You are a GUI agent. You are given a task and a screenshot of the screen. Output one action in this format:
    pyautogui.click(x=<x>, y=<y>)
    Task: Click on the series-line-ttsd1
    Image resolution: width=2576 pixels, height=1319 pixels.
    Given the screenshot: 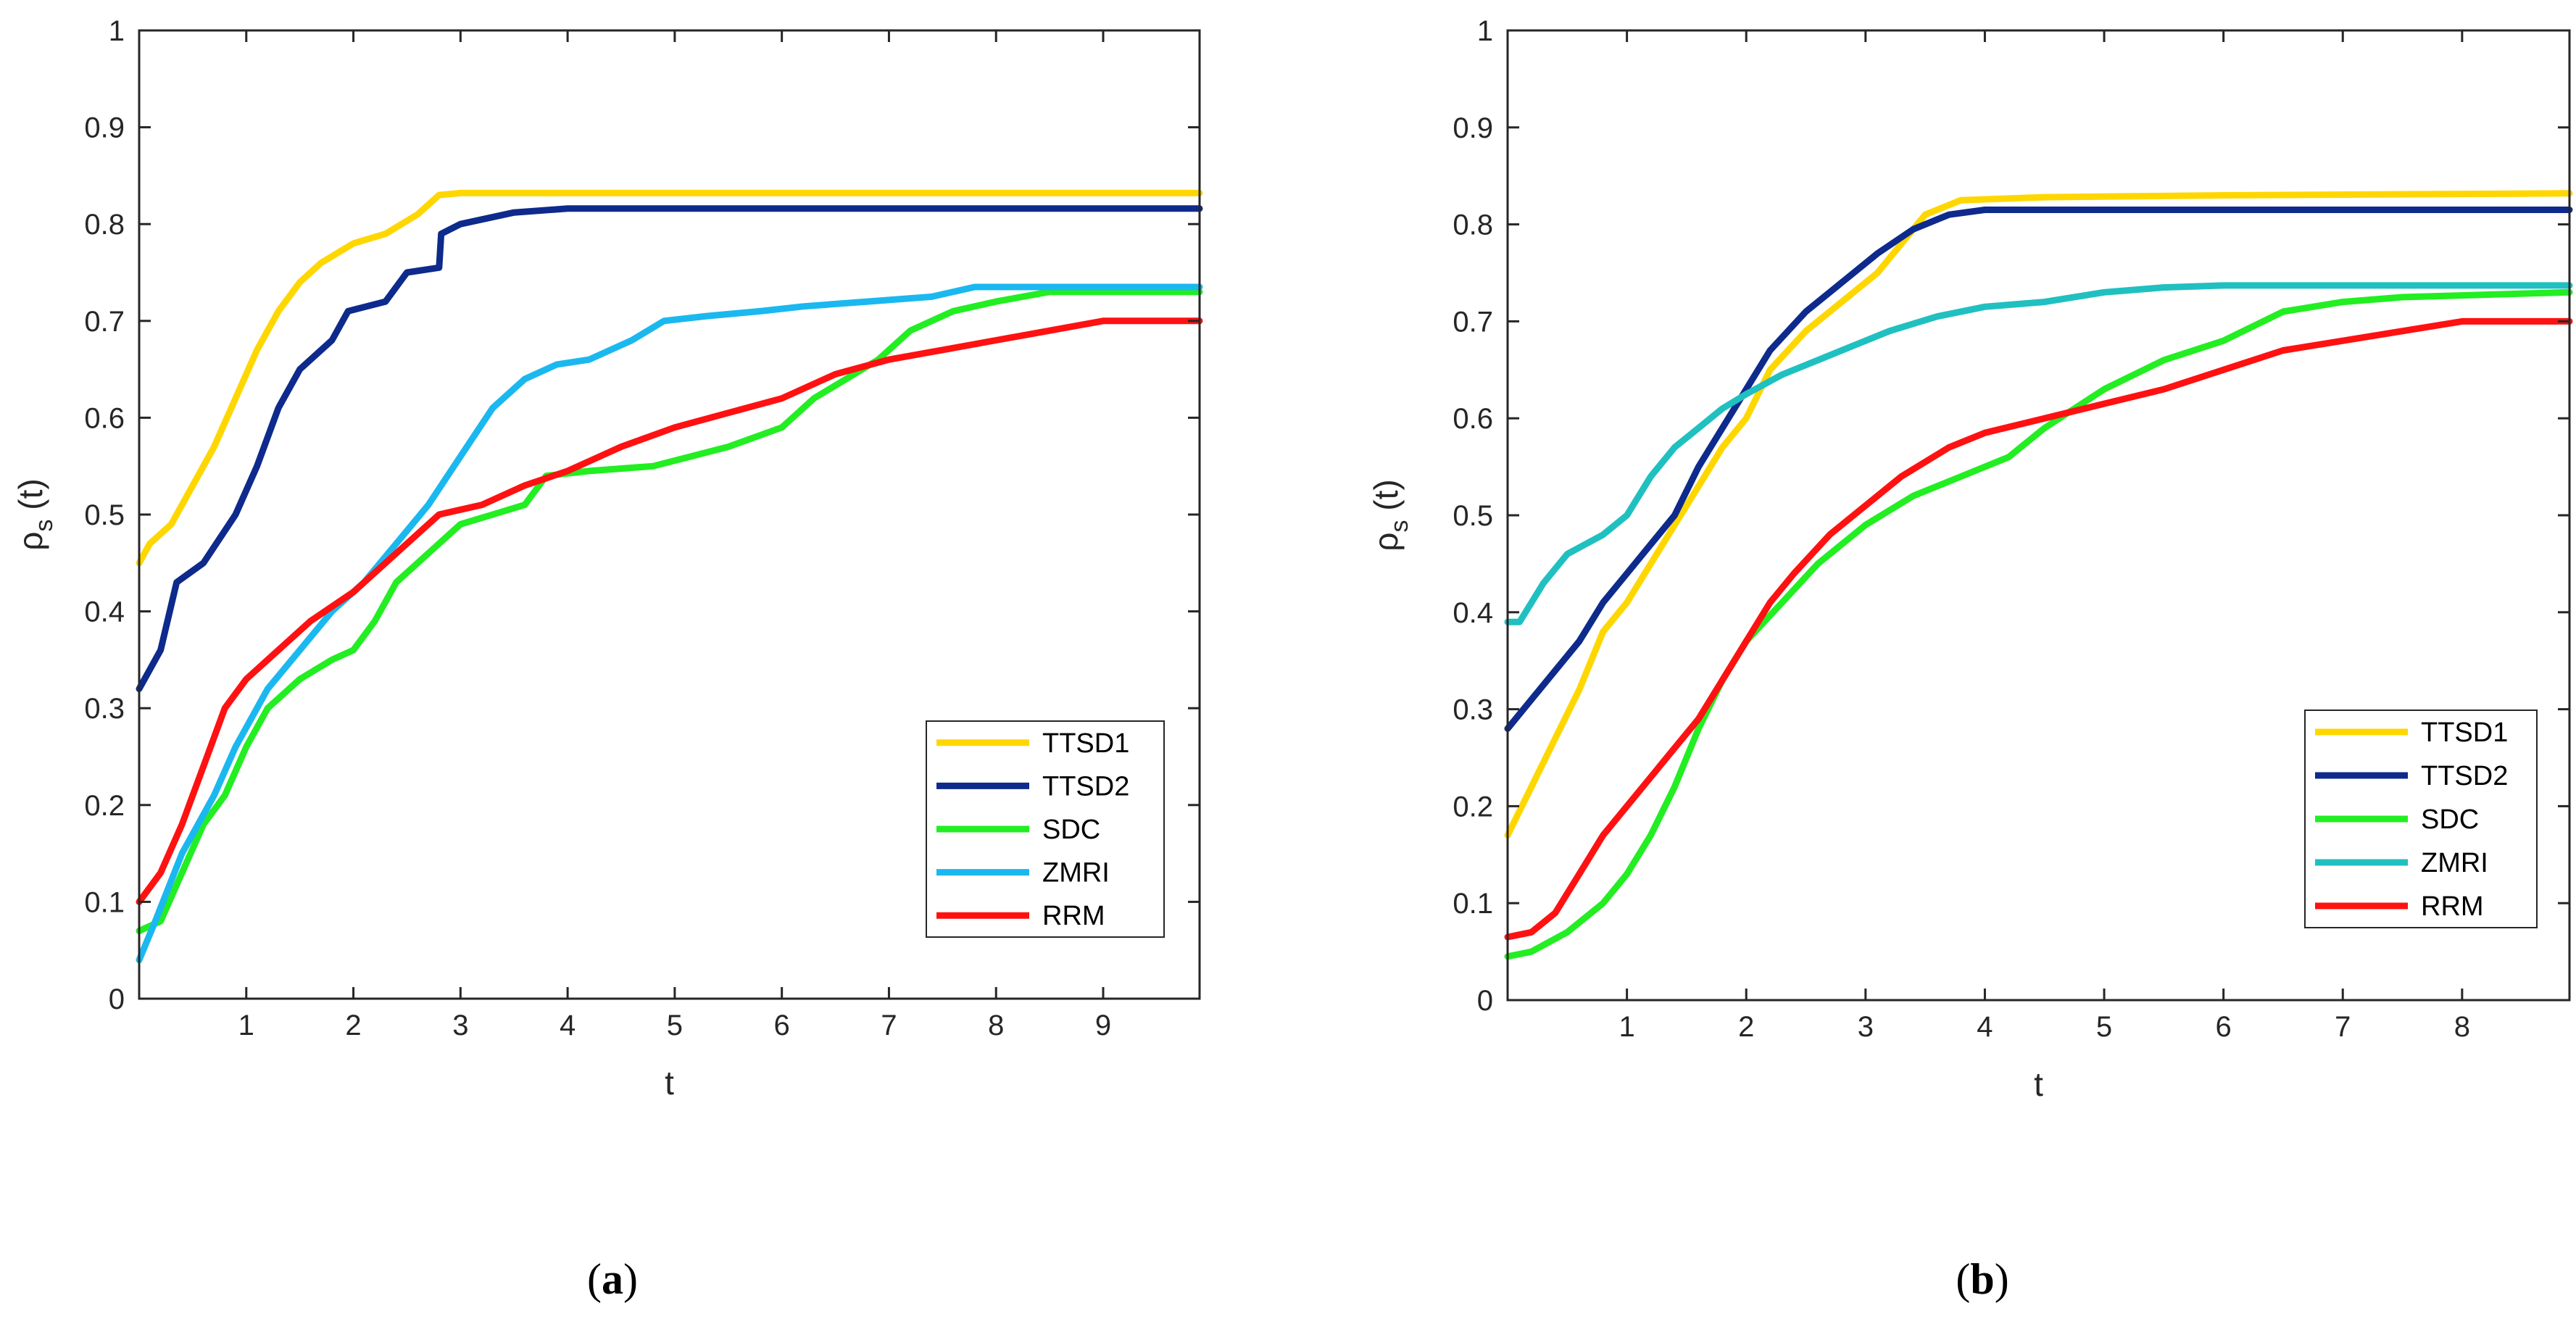 What is the action you would take?
    pyautogui.click(x=669, y=378)
    